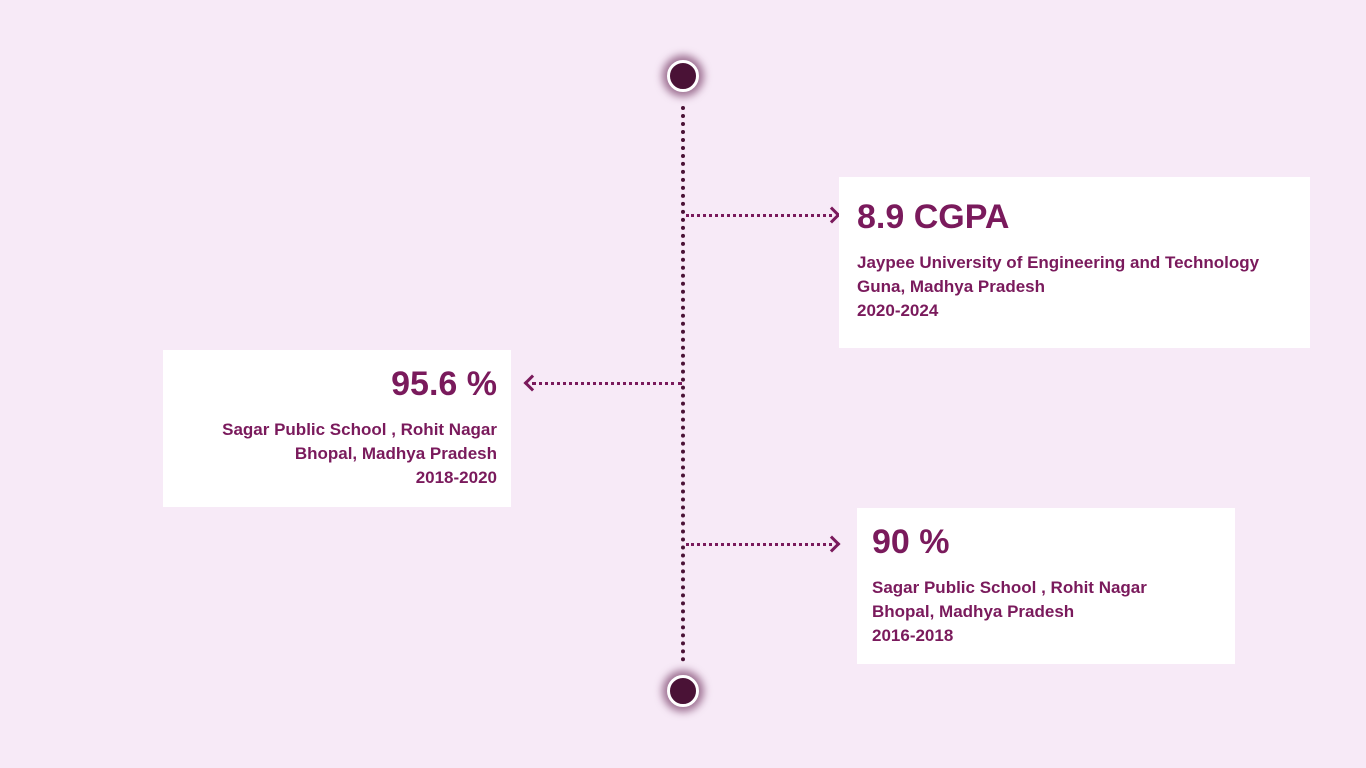 The height and width of the screenshot is (768, 1366). Describe the element at coordinates (898, 310) in the screenshot. I see `study-years: 2020-2024` at that location.